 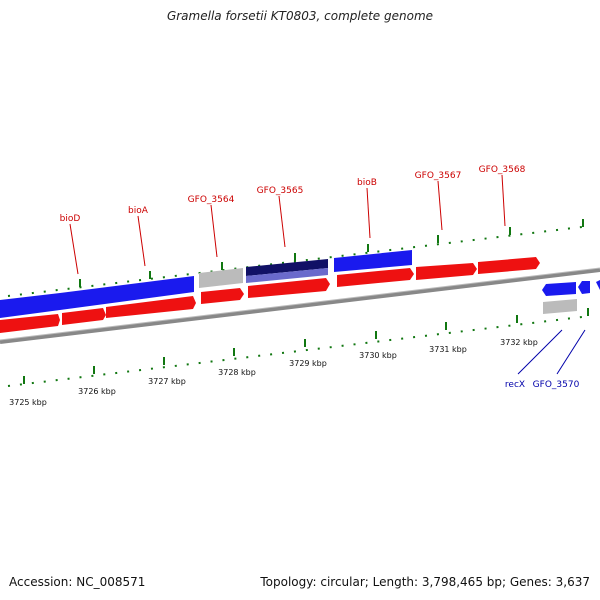 What do you see at coordinates (77, 582) in the screenshot?
I see `accession-text: Accession: NC_008571` at bounding box center [77, 582].